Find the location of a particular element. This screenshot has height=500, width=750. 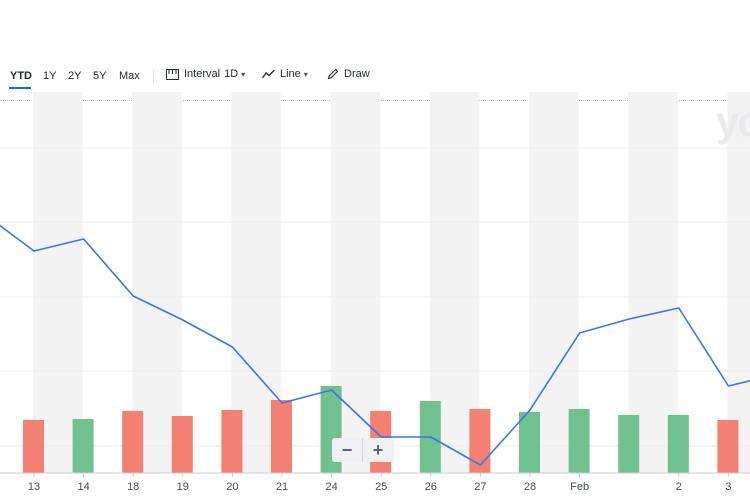

chart-type-label: Line is located at coordinates (290, 74).